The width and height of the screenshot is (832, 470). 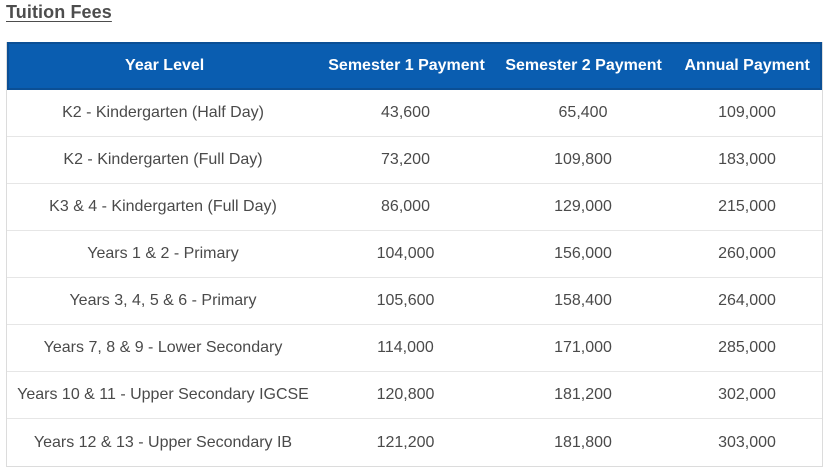 I want to click on year-level-cell: Years 10 & 11 - Upper Secondary IGCSE, so click(x=163, y=394).